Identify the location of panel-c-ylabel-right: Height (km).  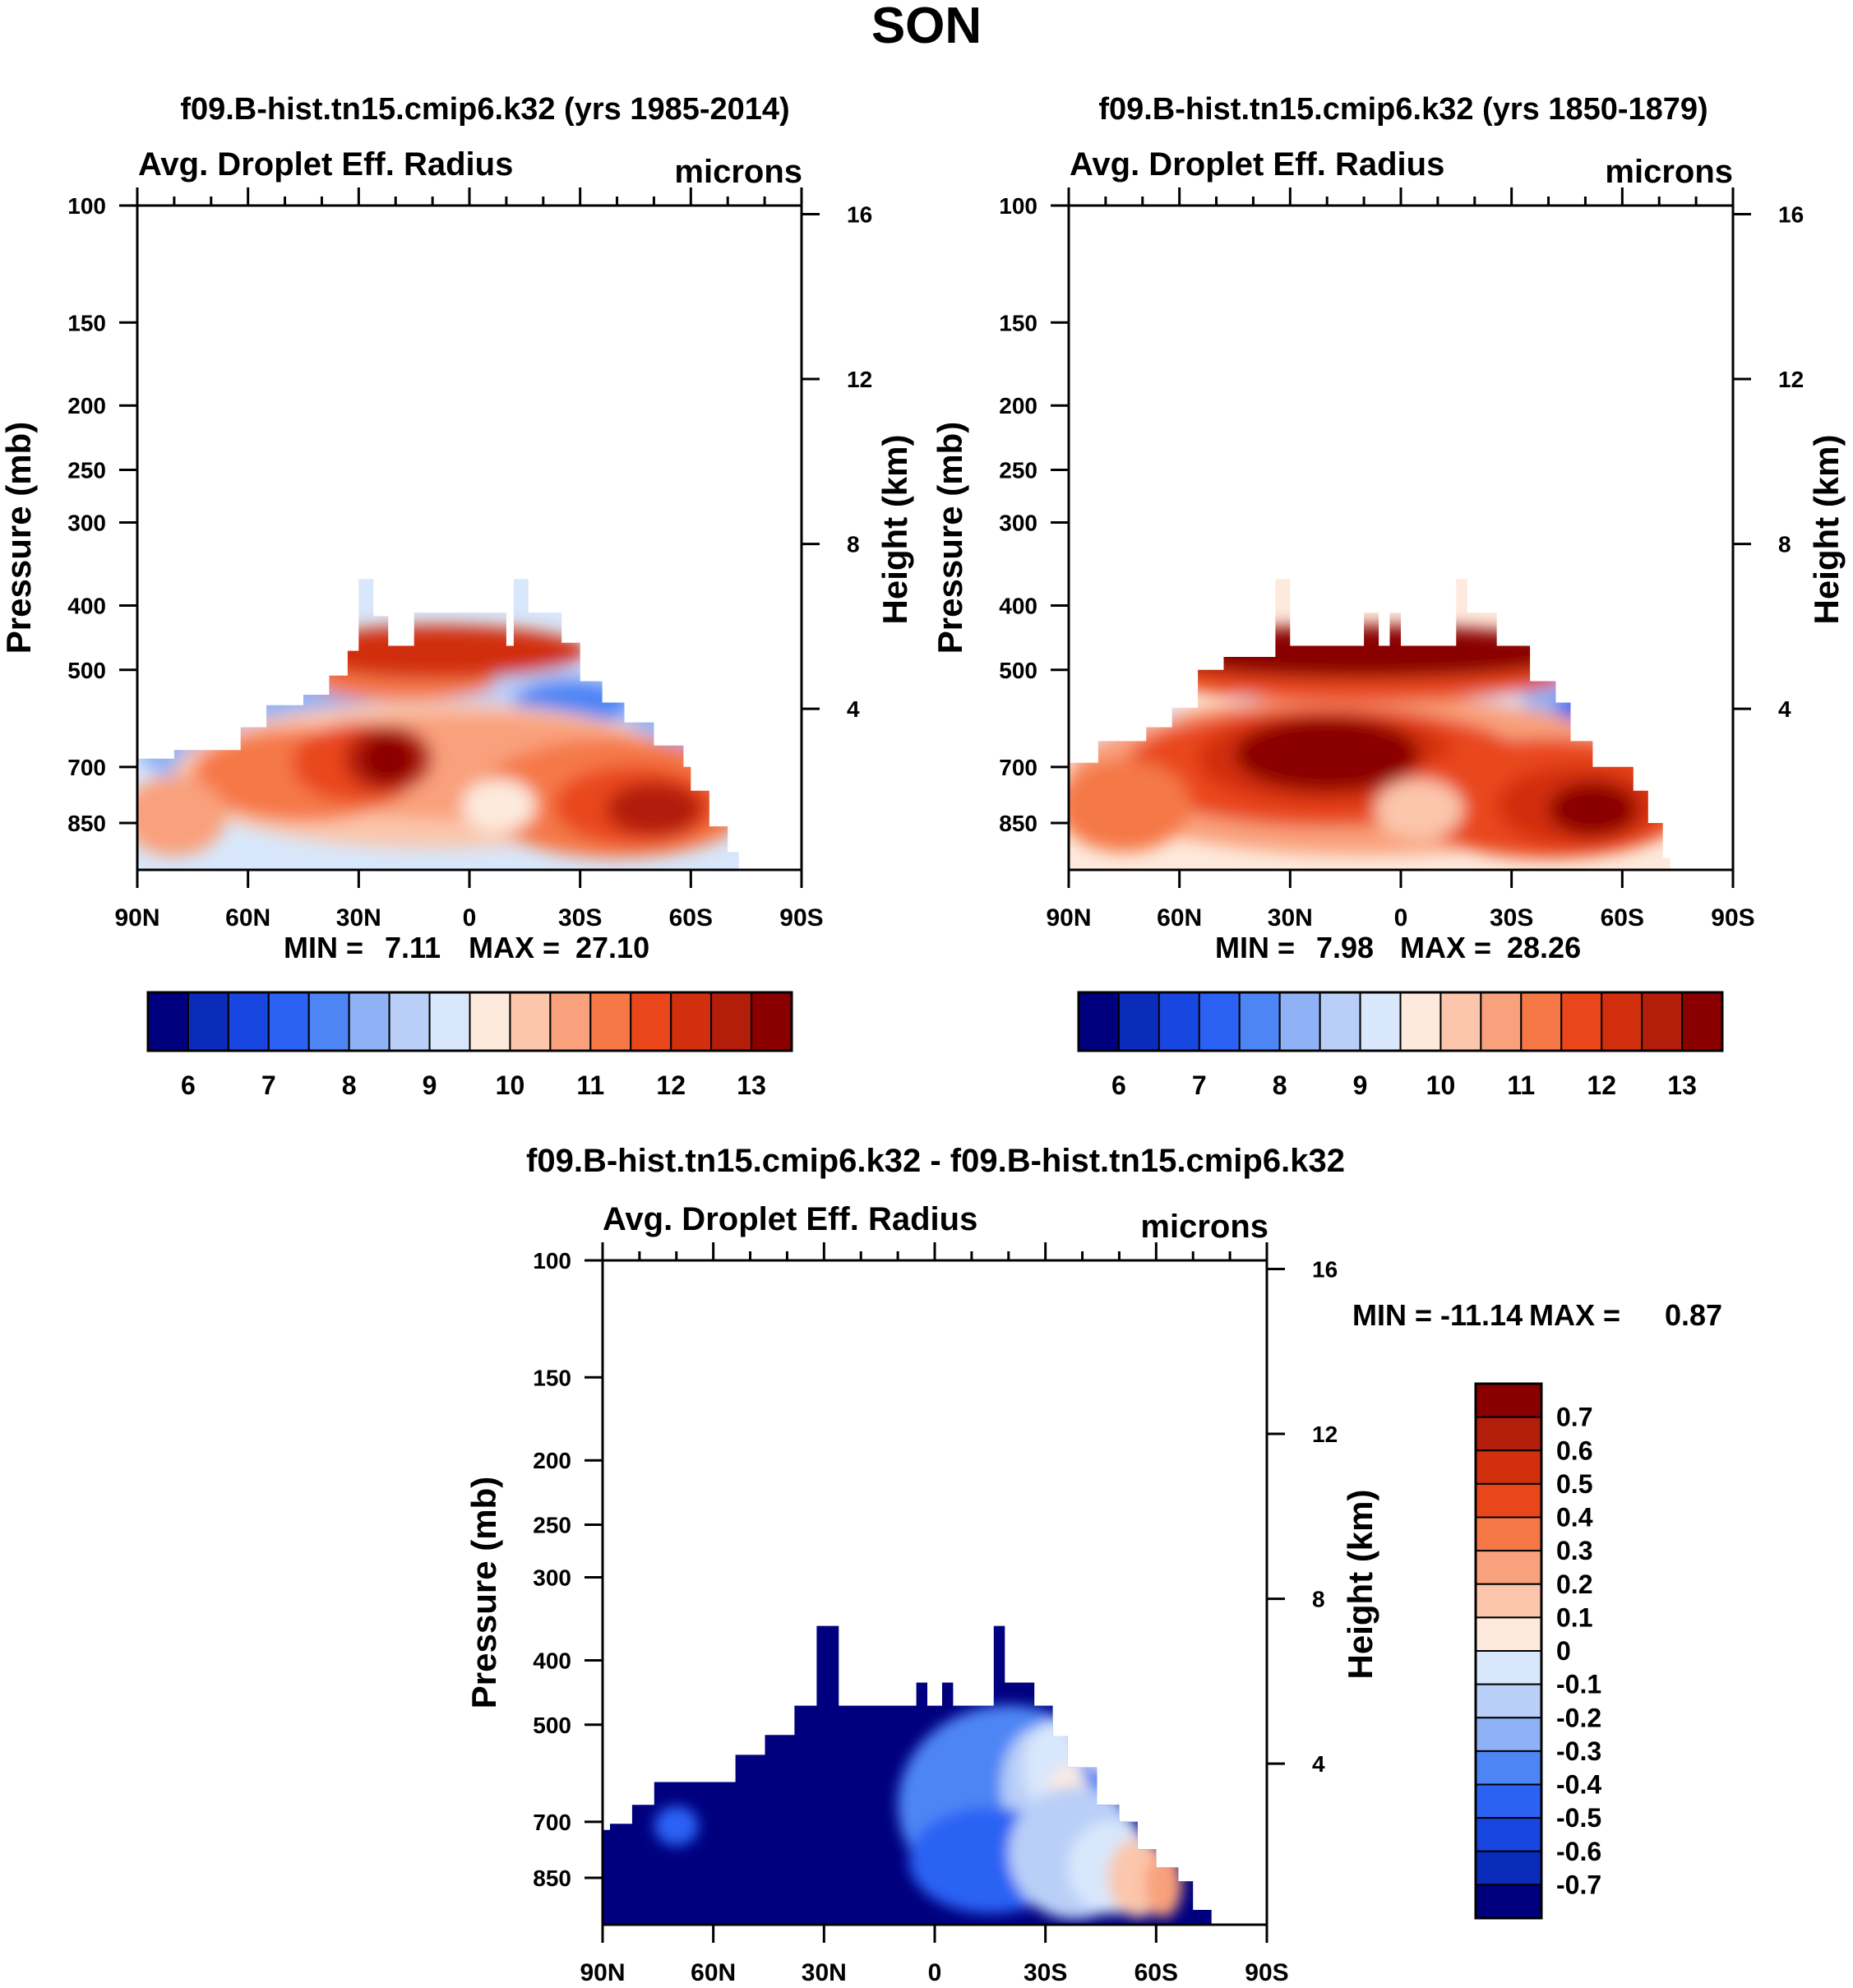
(1360, 1585).